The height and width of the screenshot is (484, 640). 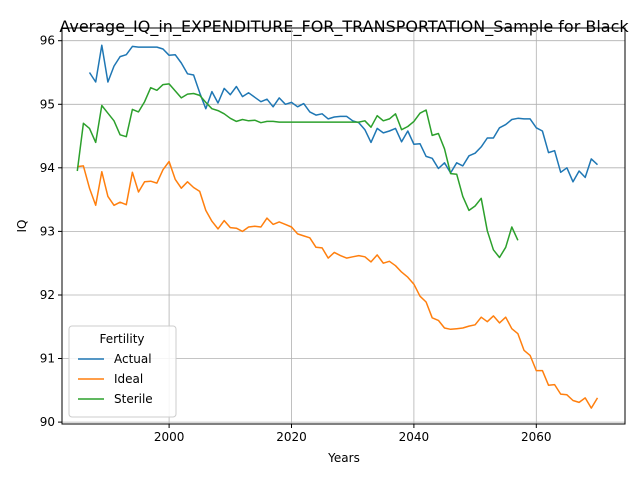 What do you see at coordinates (47, 104) in the screenshot?
I see `y-tick-label: 95` at bounding box center [47, 104].